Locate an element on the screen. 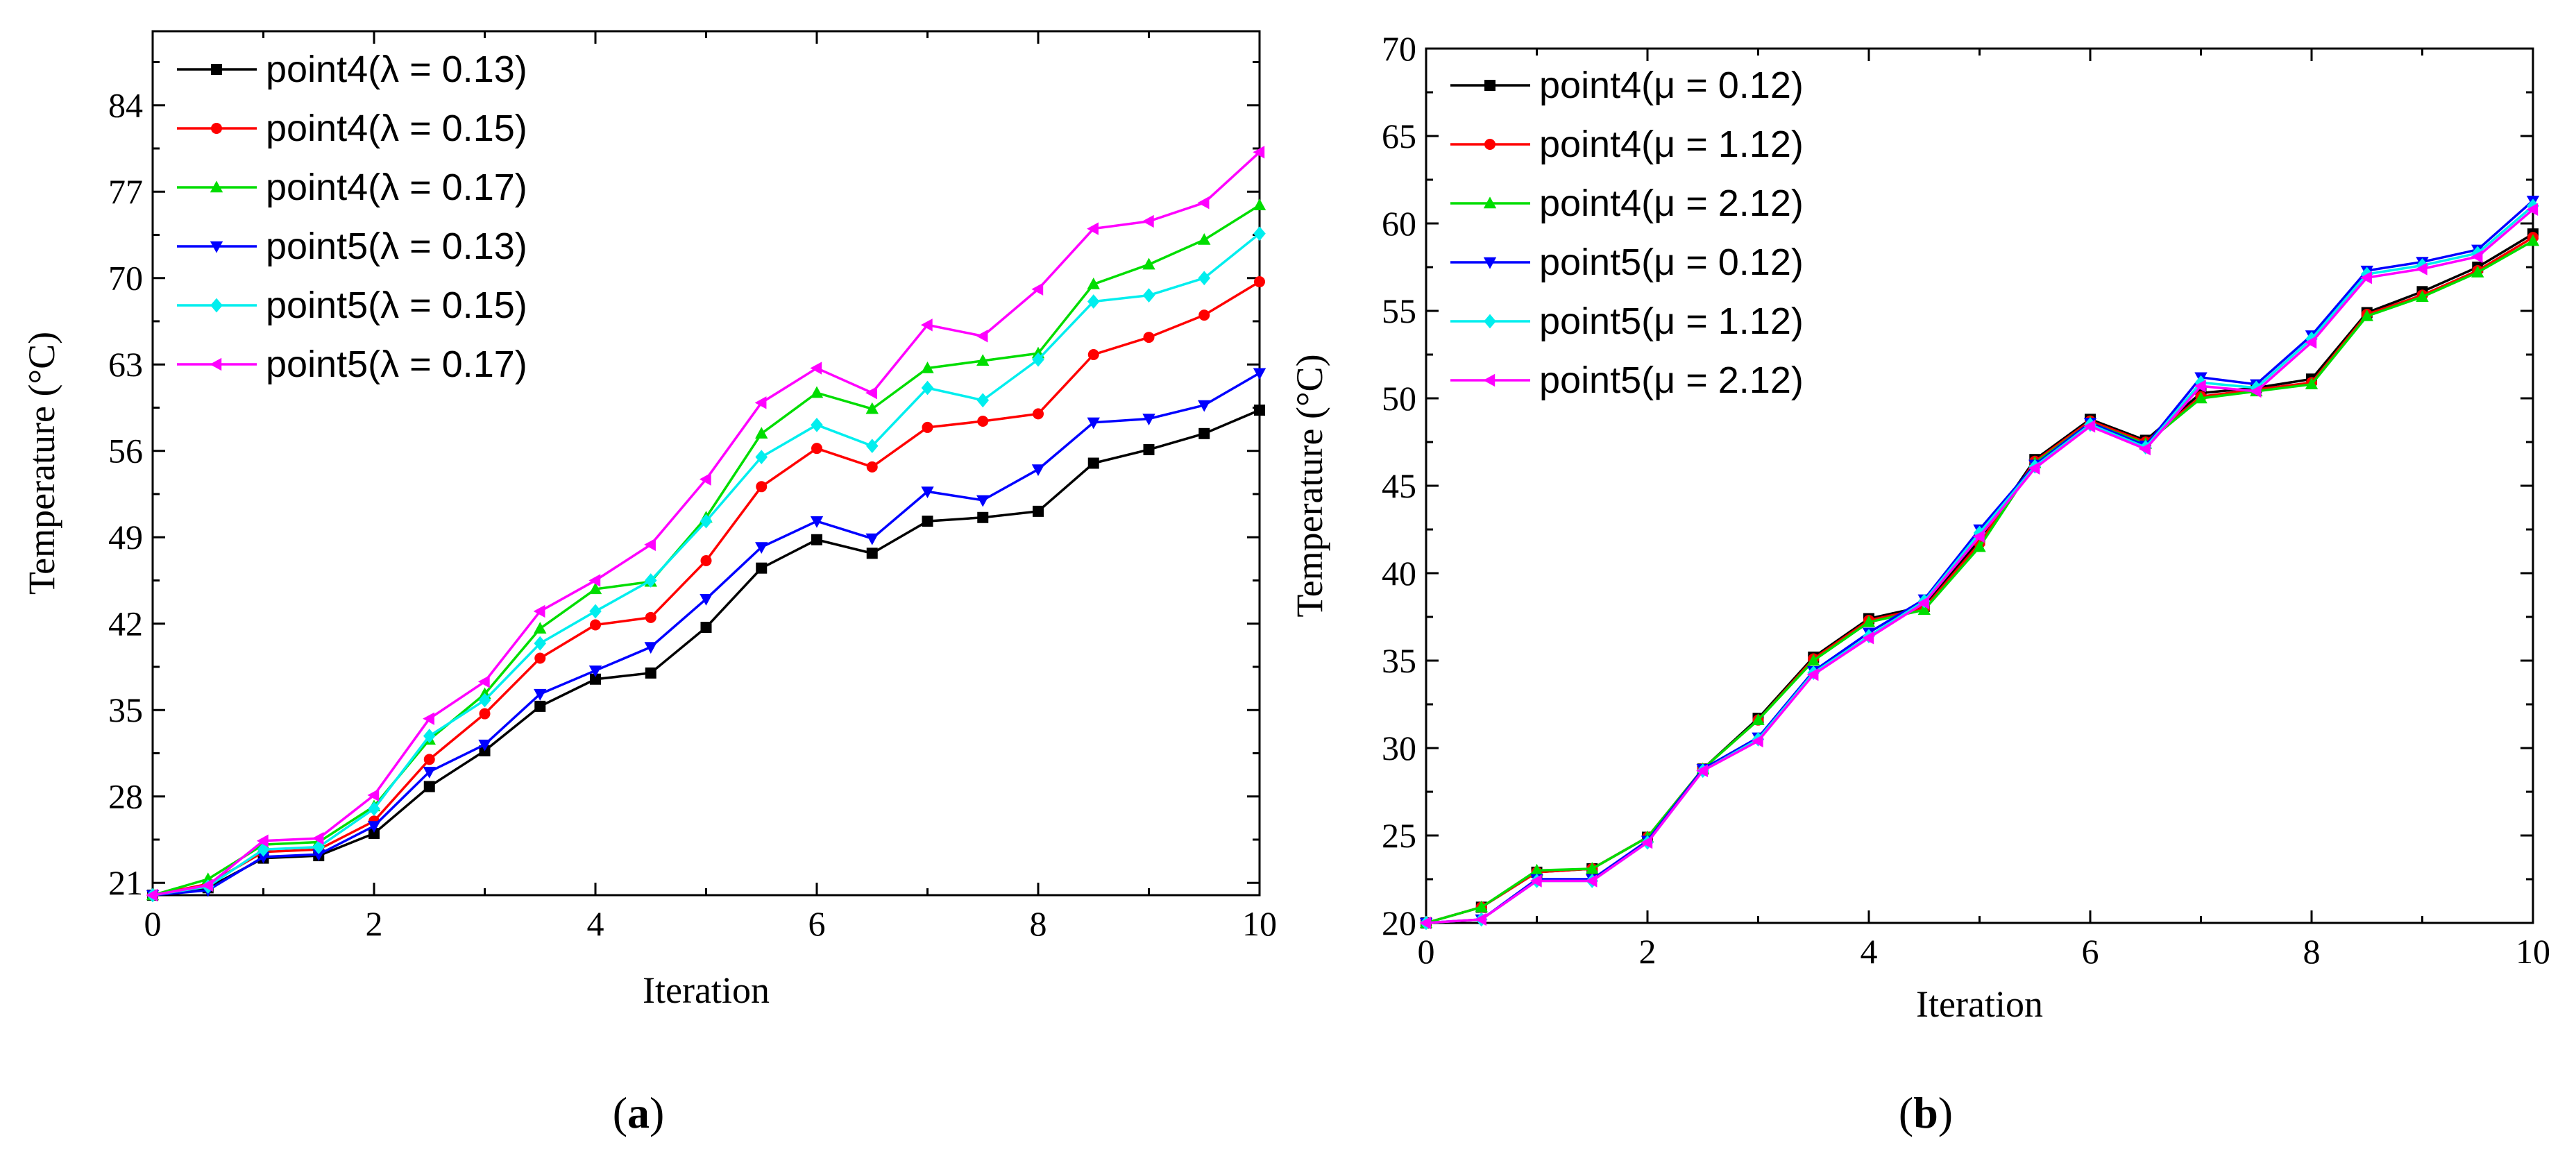  legend-entry: point4(λ = 0.17) is located at coordinates (352, 187).